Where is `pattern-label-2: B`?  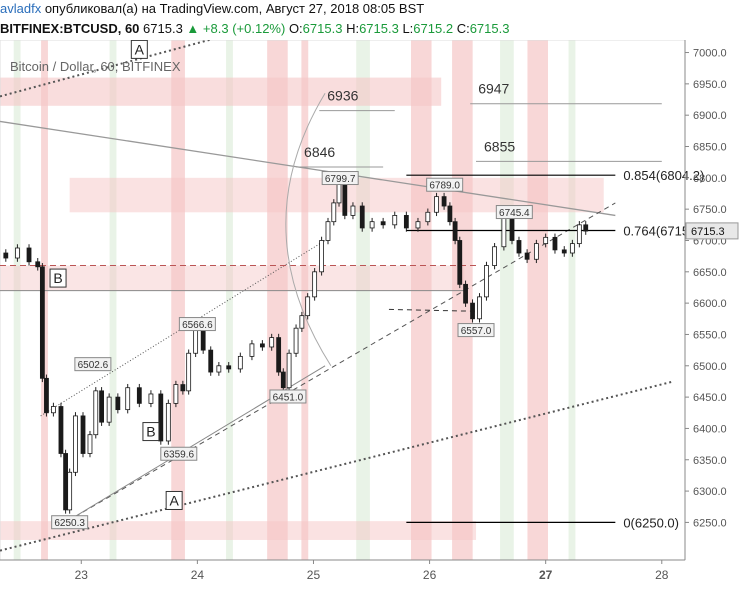
pattern-label-2: B is located at coordinates (150, 432).